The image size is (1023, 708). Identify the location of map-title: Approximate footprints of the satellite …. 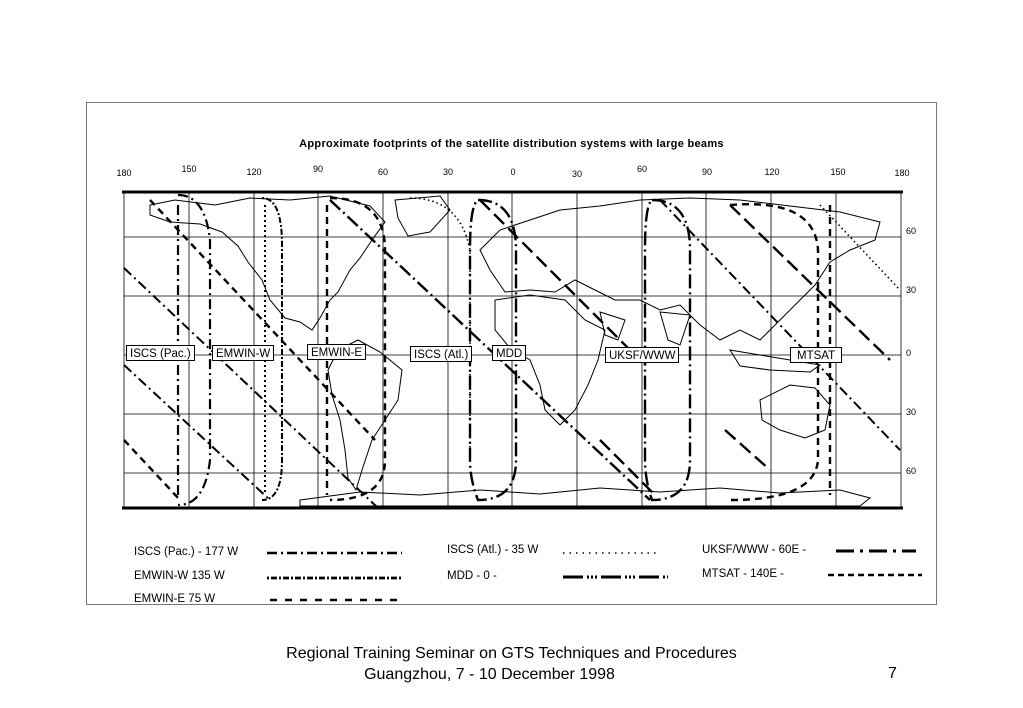
(511, 144).